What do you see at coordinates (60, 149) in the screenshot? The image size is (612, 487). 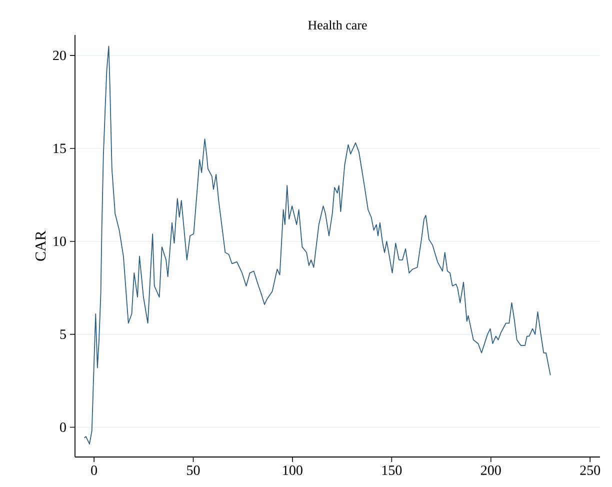 I see `y-tick-label: 15` at bounding box center [60, 149].